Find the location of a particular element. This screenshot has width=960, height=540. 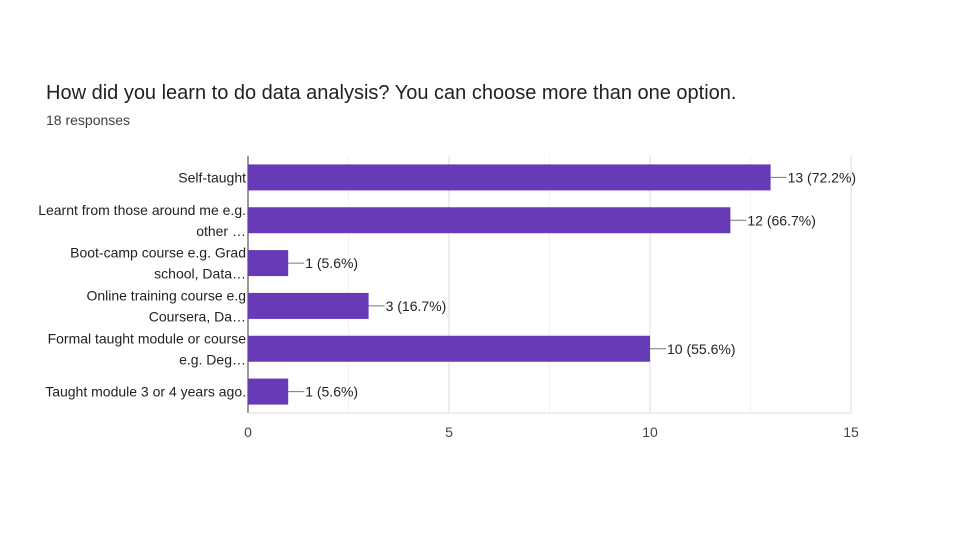

category-label: Formal taught module or course is located at coordinates (147, 338).